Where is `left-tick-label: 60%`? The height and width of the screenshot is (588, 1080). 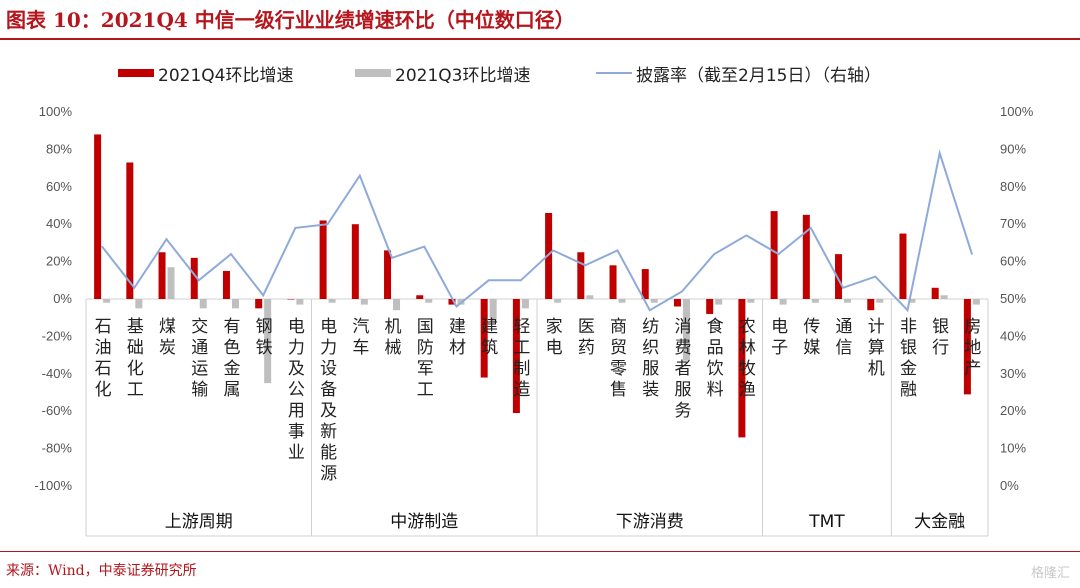
left-tick-label: 60% is located at coordinates (59, 186).